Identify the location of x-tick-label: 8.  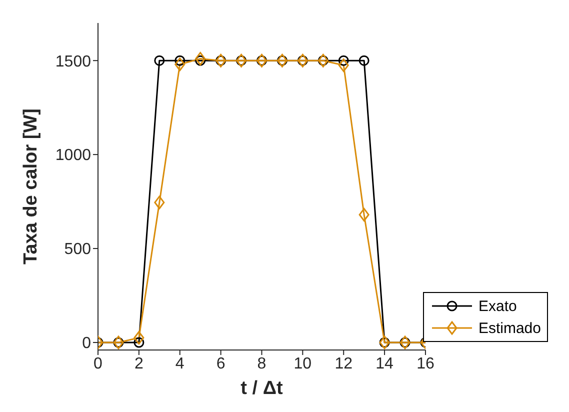
(261, 363).